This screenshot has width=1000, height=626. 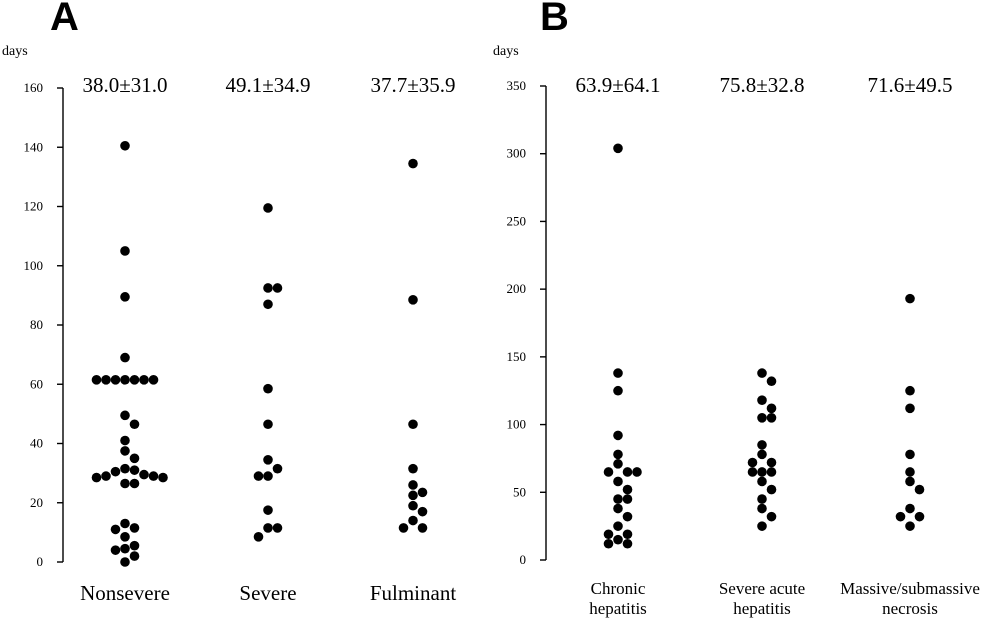 I want to click on y-tick-label: 80, so click(x=36, y=324).